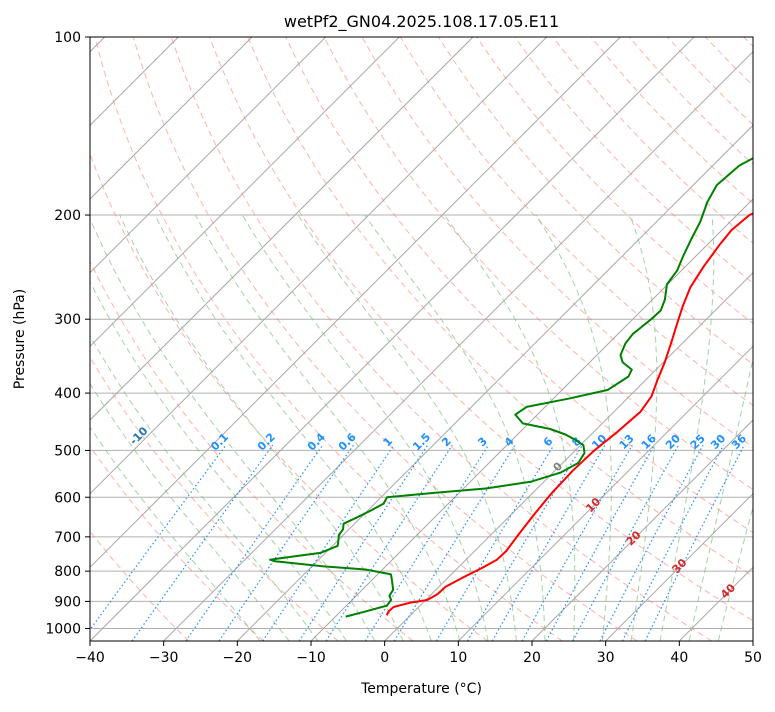 The height and width of the screenshot is (712, 775). I want to click on y-tick-label: 800, so click(67, 572).